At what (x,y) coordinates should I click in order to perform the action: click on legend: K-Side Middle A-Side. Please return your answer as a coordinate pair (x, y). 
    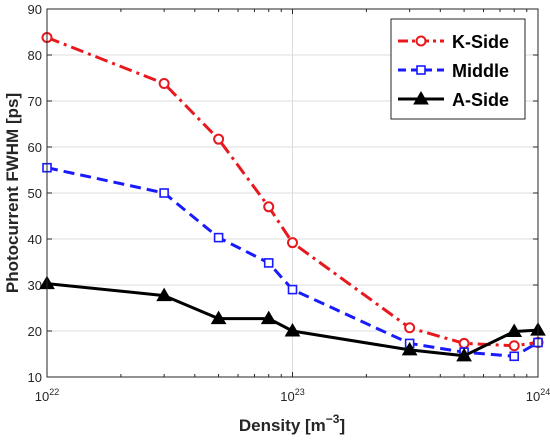
    Looking at the image, I should click on (458, 69).